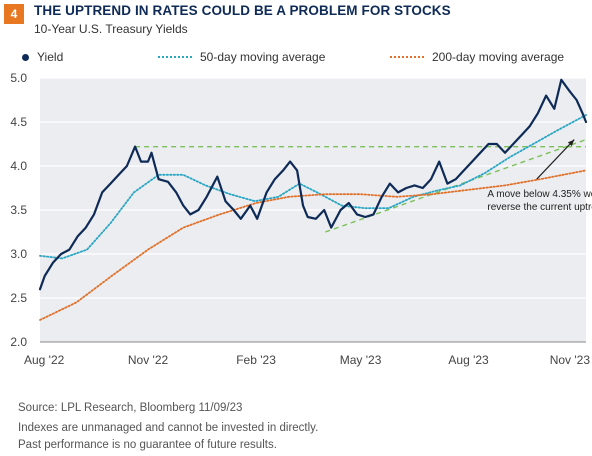 This screenshot has height=456, width=592. I want to click on legend-item-ma200: 200-day moving average, so click(477, 57).